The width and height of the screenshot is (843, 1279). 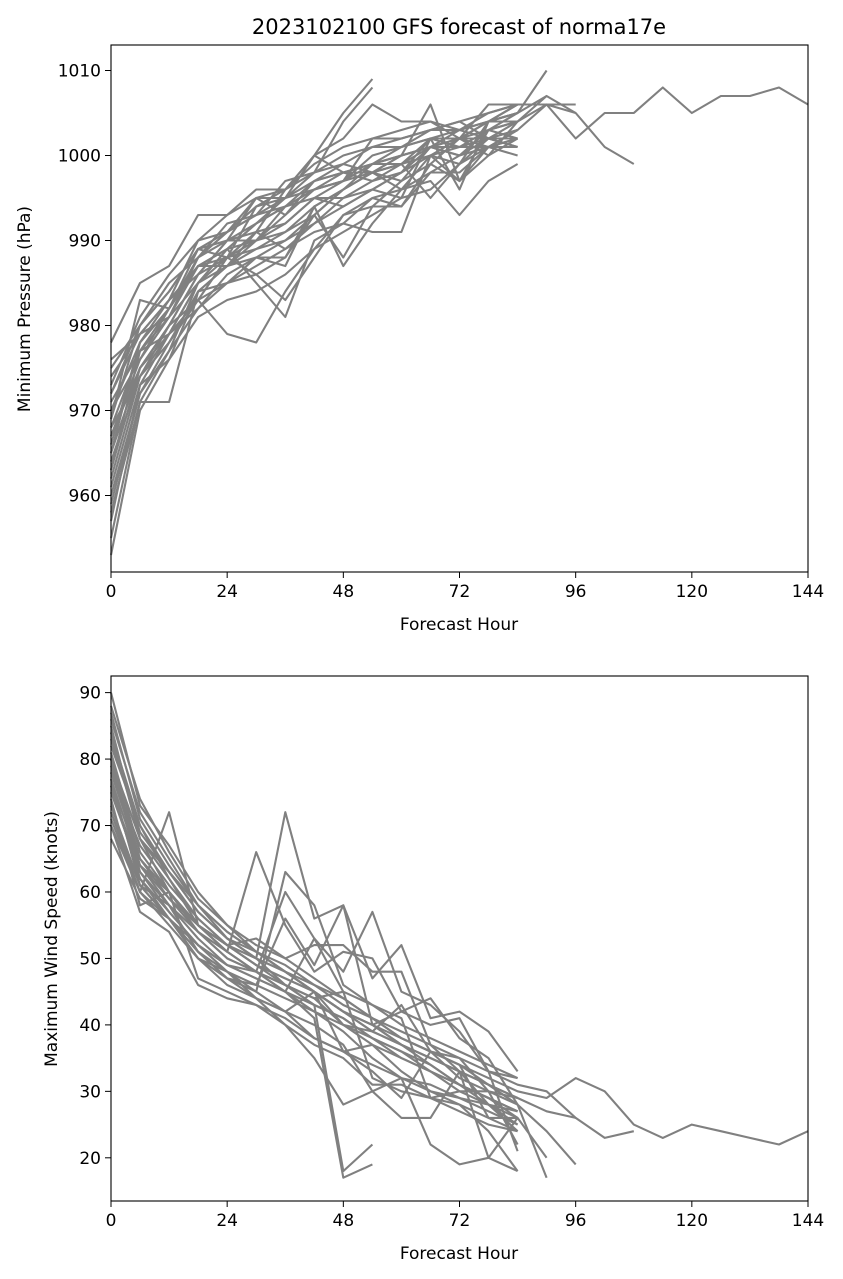 What do you see at coordinates (90, 1026) in the screenshot?
I see `y-tick-label: 40` at bounding box center [90, 1026].